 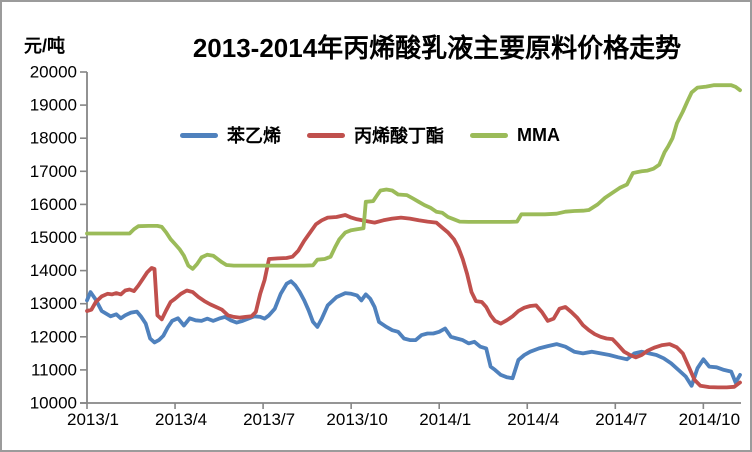 I want to click on x-tick-label: 2014/10, so click(x=709, y=419).